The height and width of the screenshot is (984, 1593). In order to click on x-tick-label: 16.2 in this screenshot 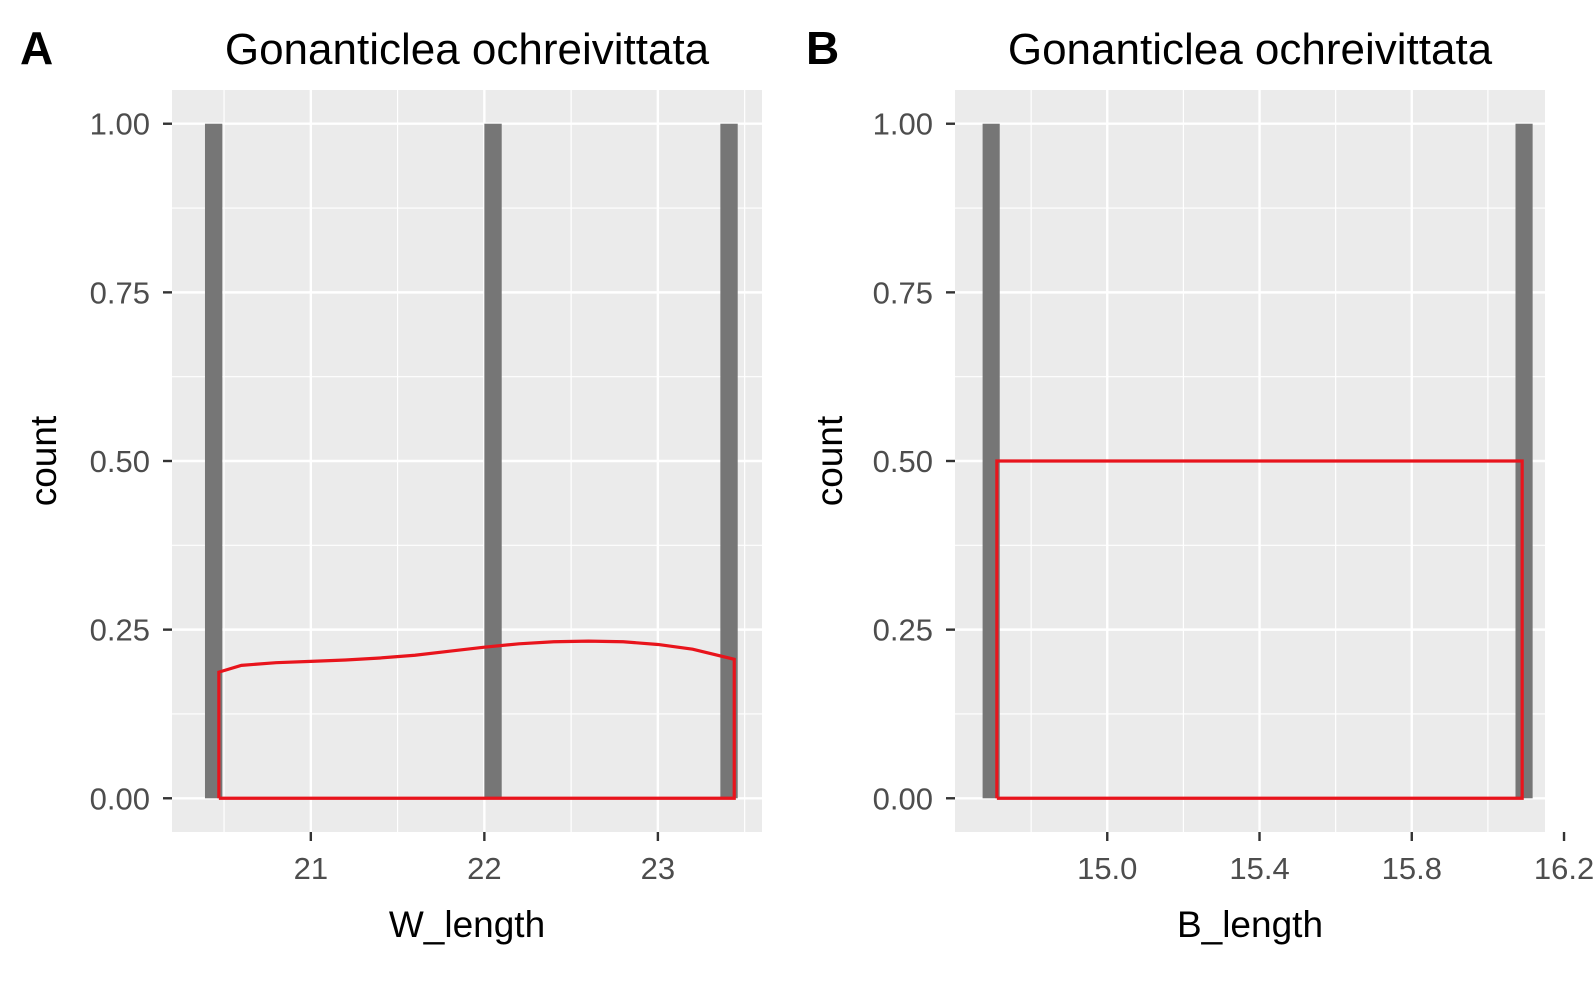, I will do `click(1563, 868)`.